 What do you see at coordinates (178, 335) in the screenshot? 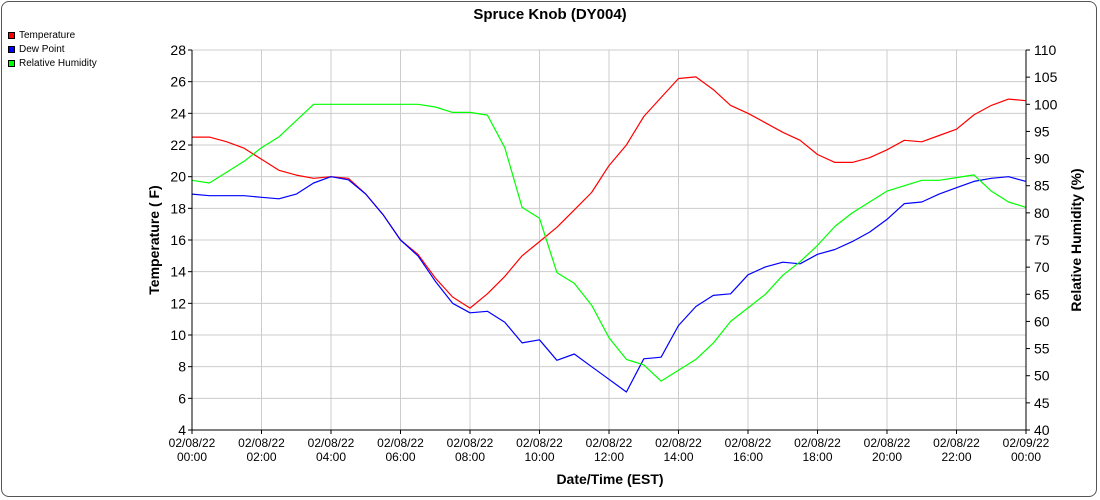
I see `y-tick-label: 10` at bounding box center [178, 335].